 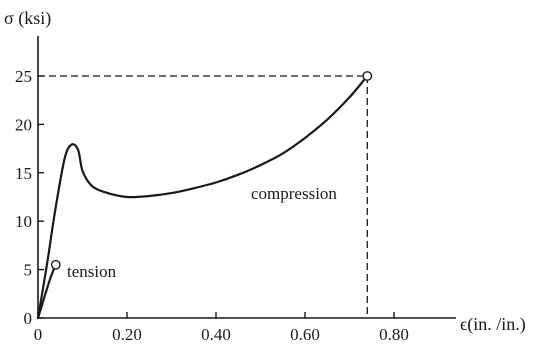 What do you see at coordinates (216, 334) in the screenshot?
I see `x-tick-label-2: 0.40` at bounding box center [216, 334].